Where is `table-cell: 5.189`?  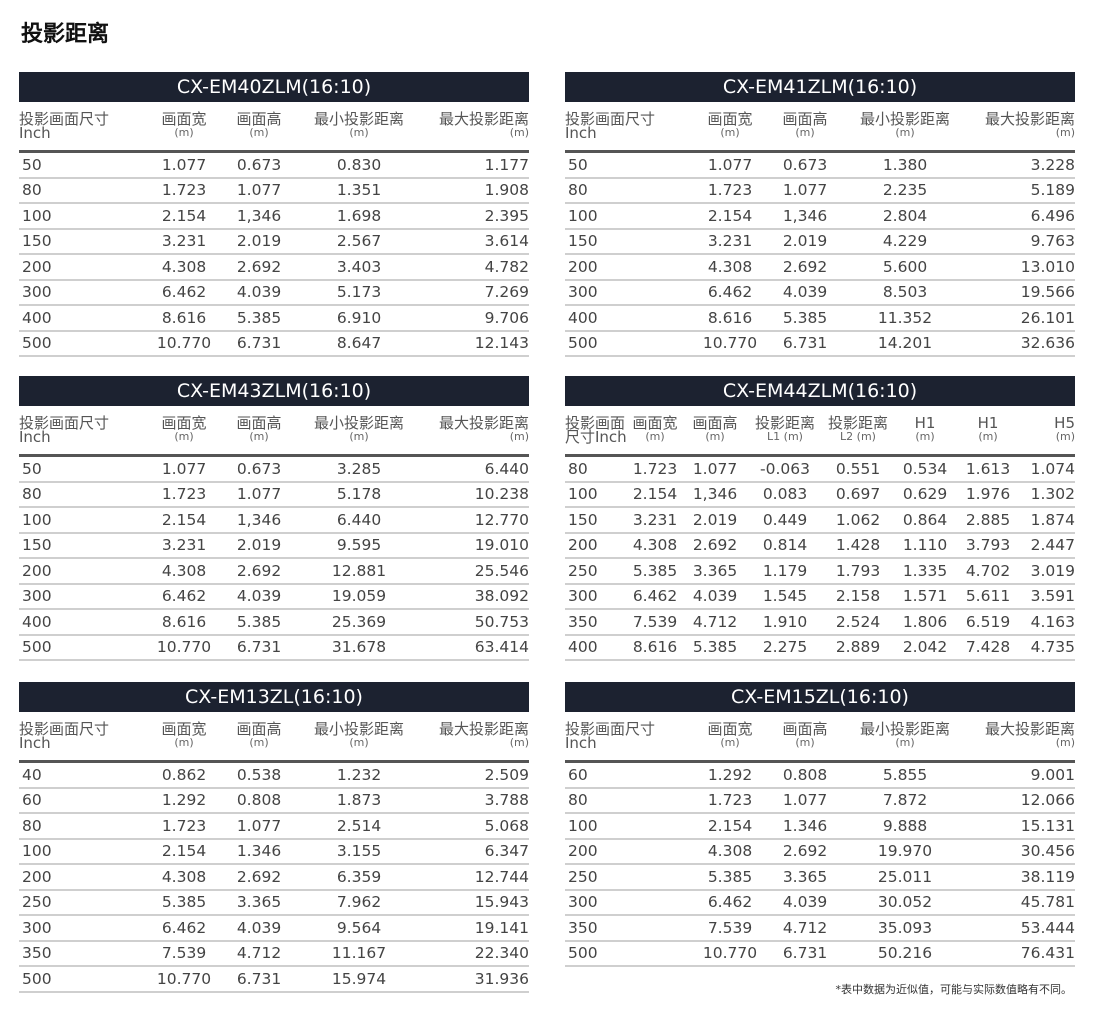
table-cell: 5.189 is located at coordinates (1052, 190).